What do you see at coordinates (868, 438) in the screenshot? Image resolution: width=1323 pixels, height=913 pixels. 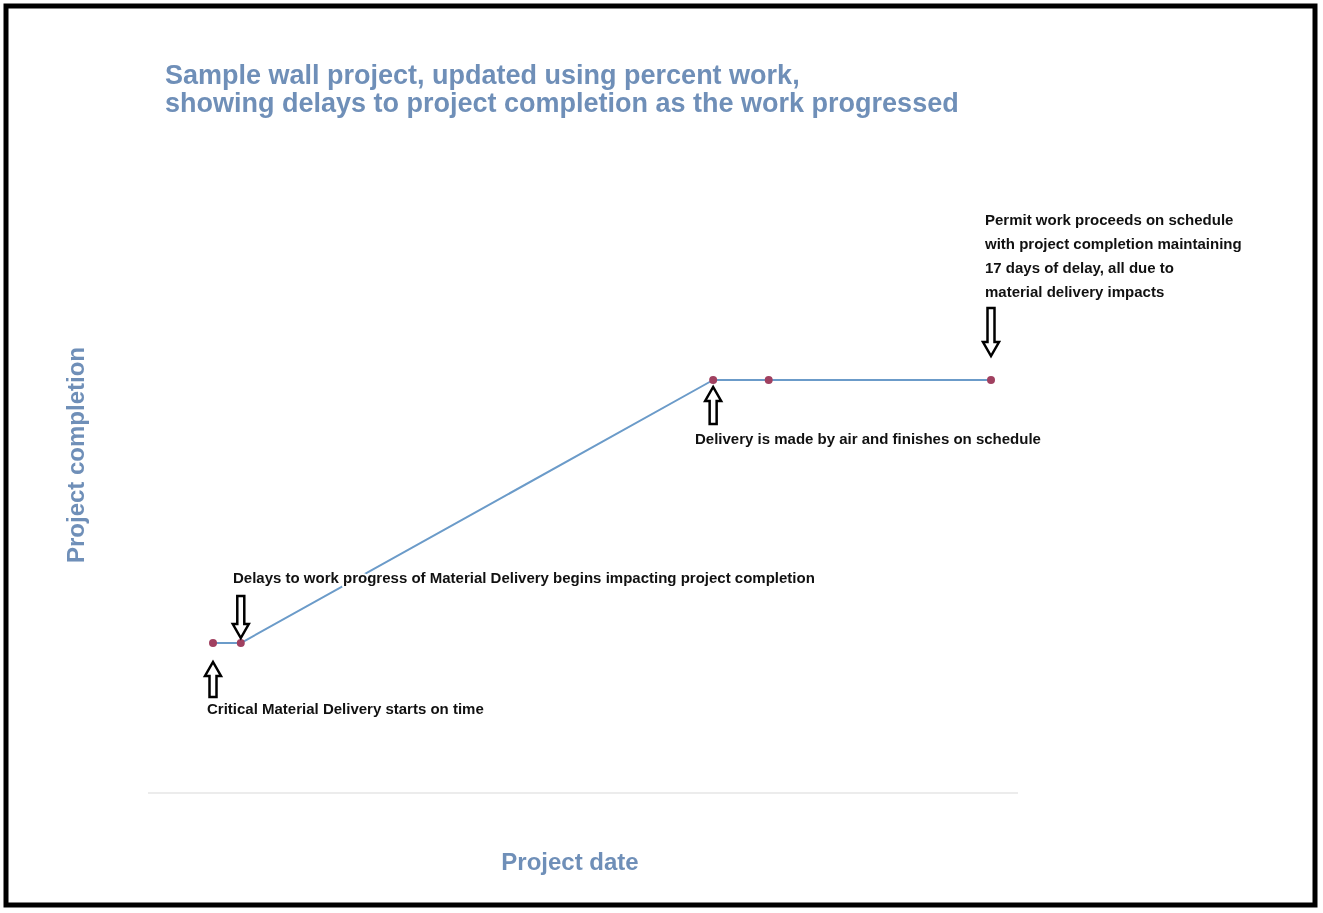 I see `annotation: Delivery is made by air and finishes on schedule` at bounding box center [868, 438].